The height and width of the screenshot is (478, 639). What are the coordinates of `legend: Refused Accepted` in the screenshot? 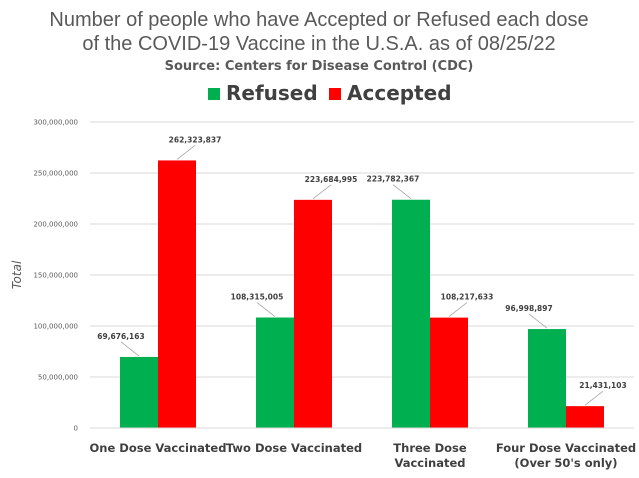 It's located at (330, 93).